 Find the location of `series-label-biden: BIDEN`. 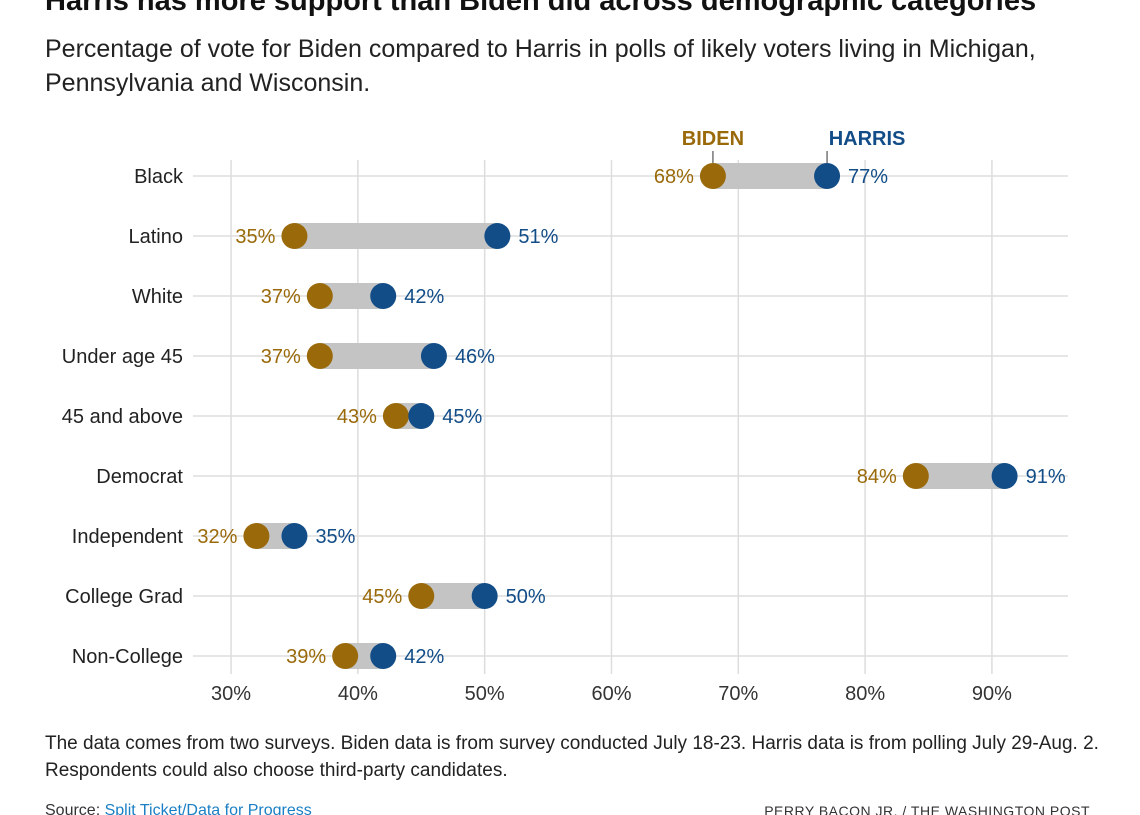

series-label-biden: BIDEN is located at coordinates (713, 139).